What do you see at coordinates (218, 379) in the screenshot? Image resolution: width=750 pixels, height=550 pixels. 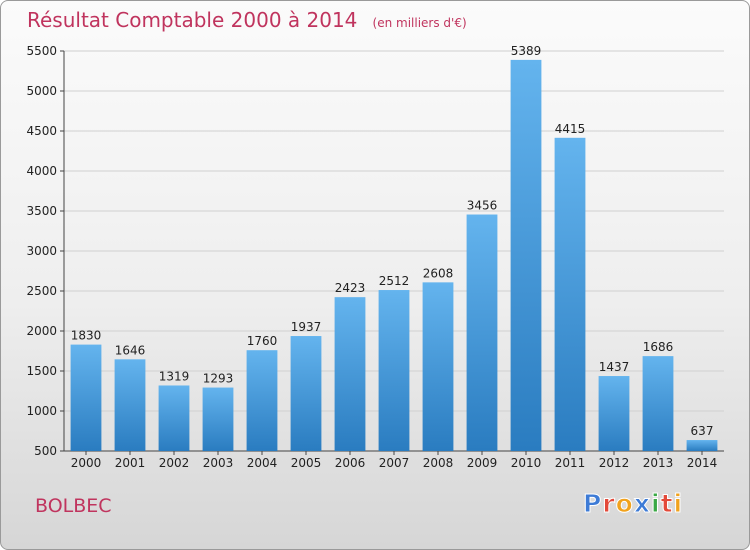 I see `data-label-2003: 1293` at bounding box center [218, 379].